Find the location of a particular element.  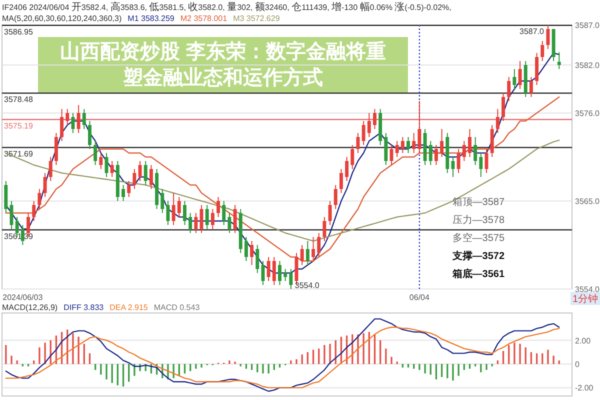

text: MACD 0.543 is located at coordinates (177, 307).